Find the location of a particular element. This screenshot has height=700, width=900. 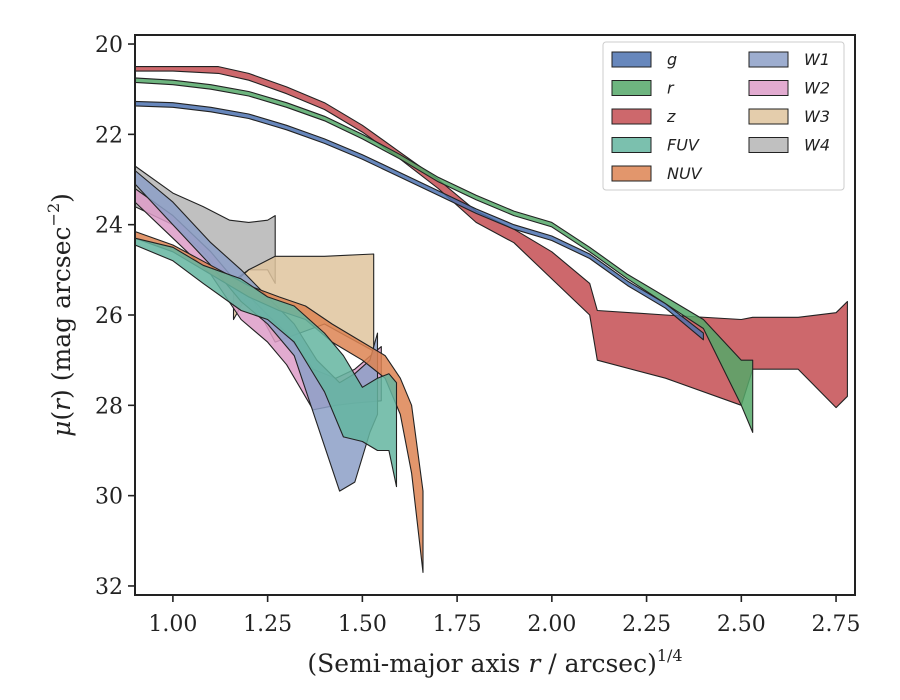

x-axis-title-var: r is located at coordinates (535, 663).